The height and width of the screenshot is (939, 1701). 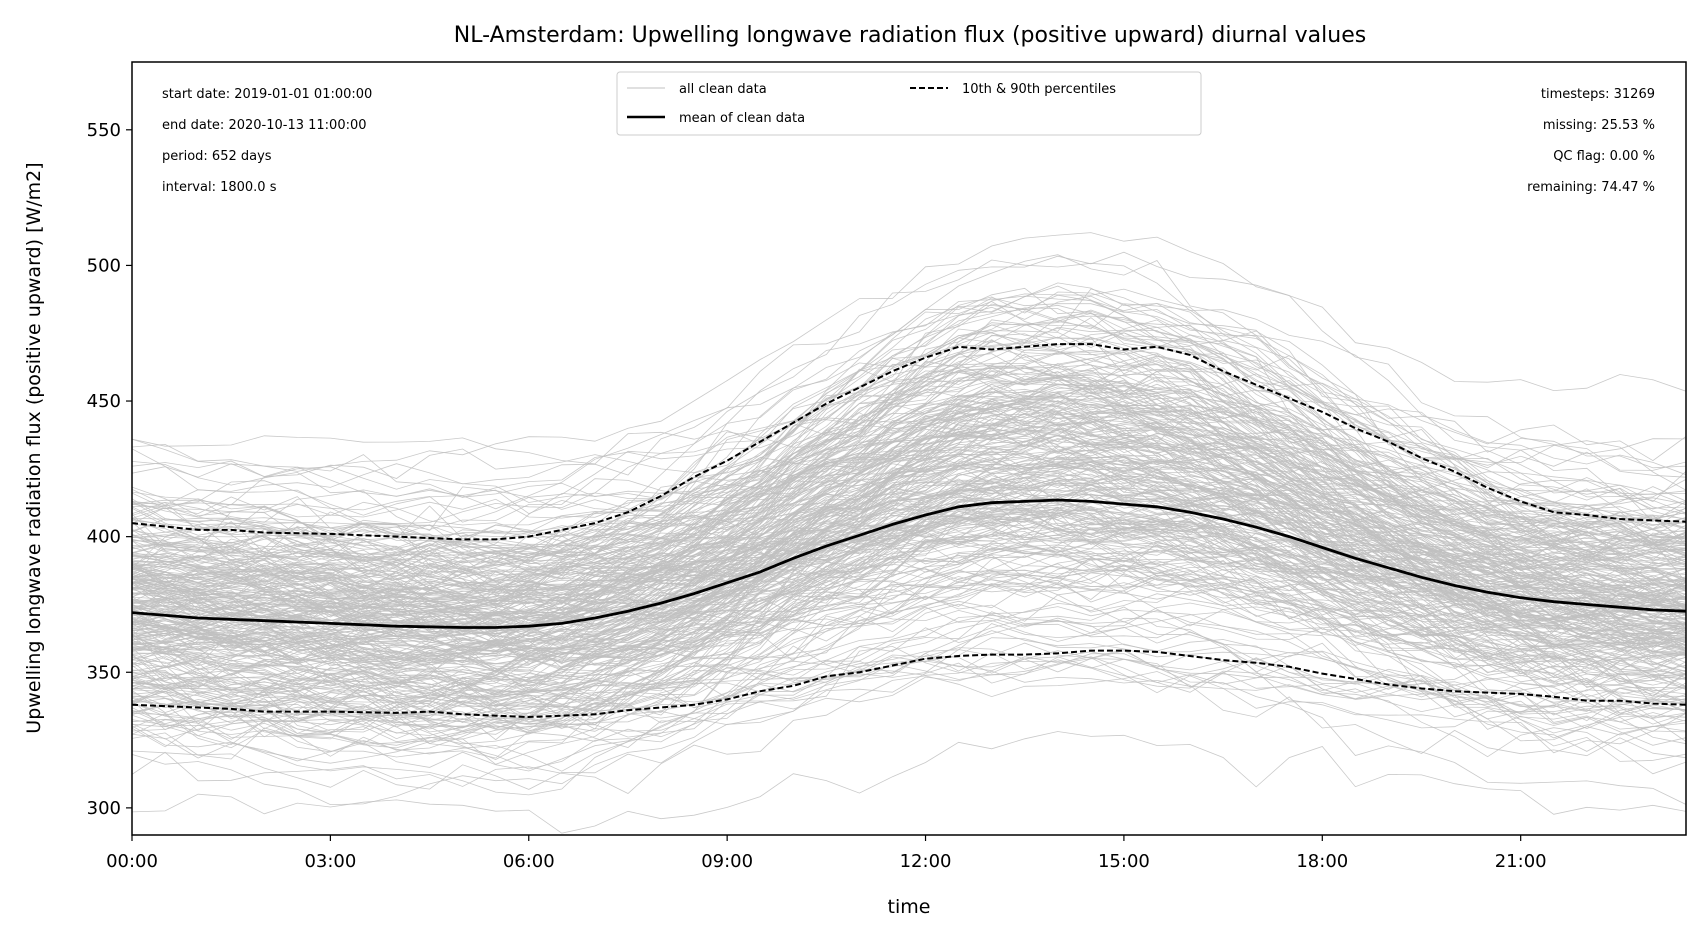 What do you see at coordinates (826, 853) in the screenshot?
I see `x-axis: 00:00 03:00 06:00 09:00 12:00 15:00 18:00 21:00` at bounding box center [826, 853].